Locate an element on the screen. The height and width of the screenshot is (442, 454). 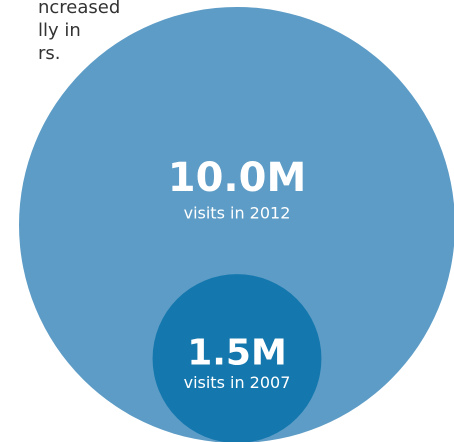
bubble-value-label: 1.5M is located at coordinates (237, 353).